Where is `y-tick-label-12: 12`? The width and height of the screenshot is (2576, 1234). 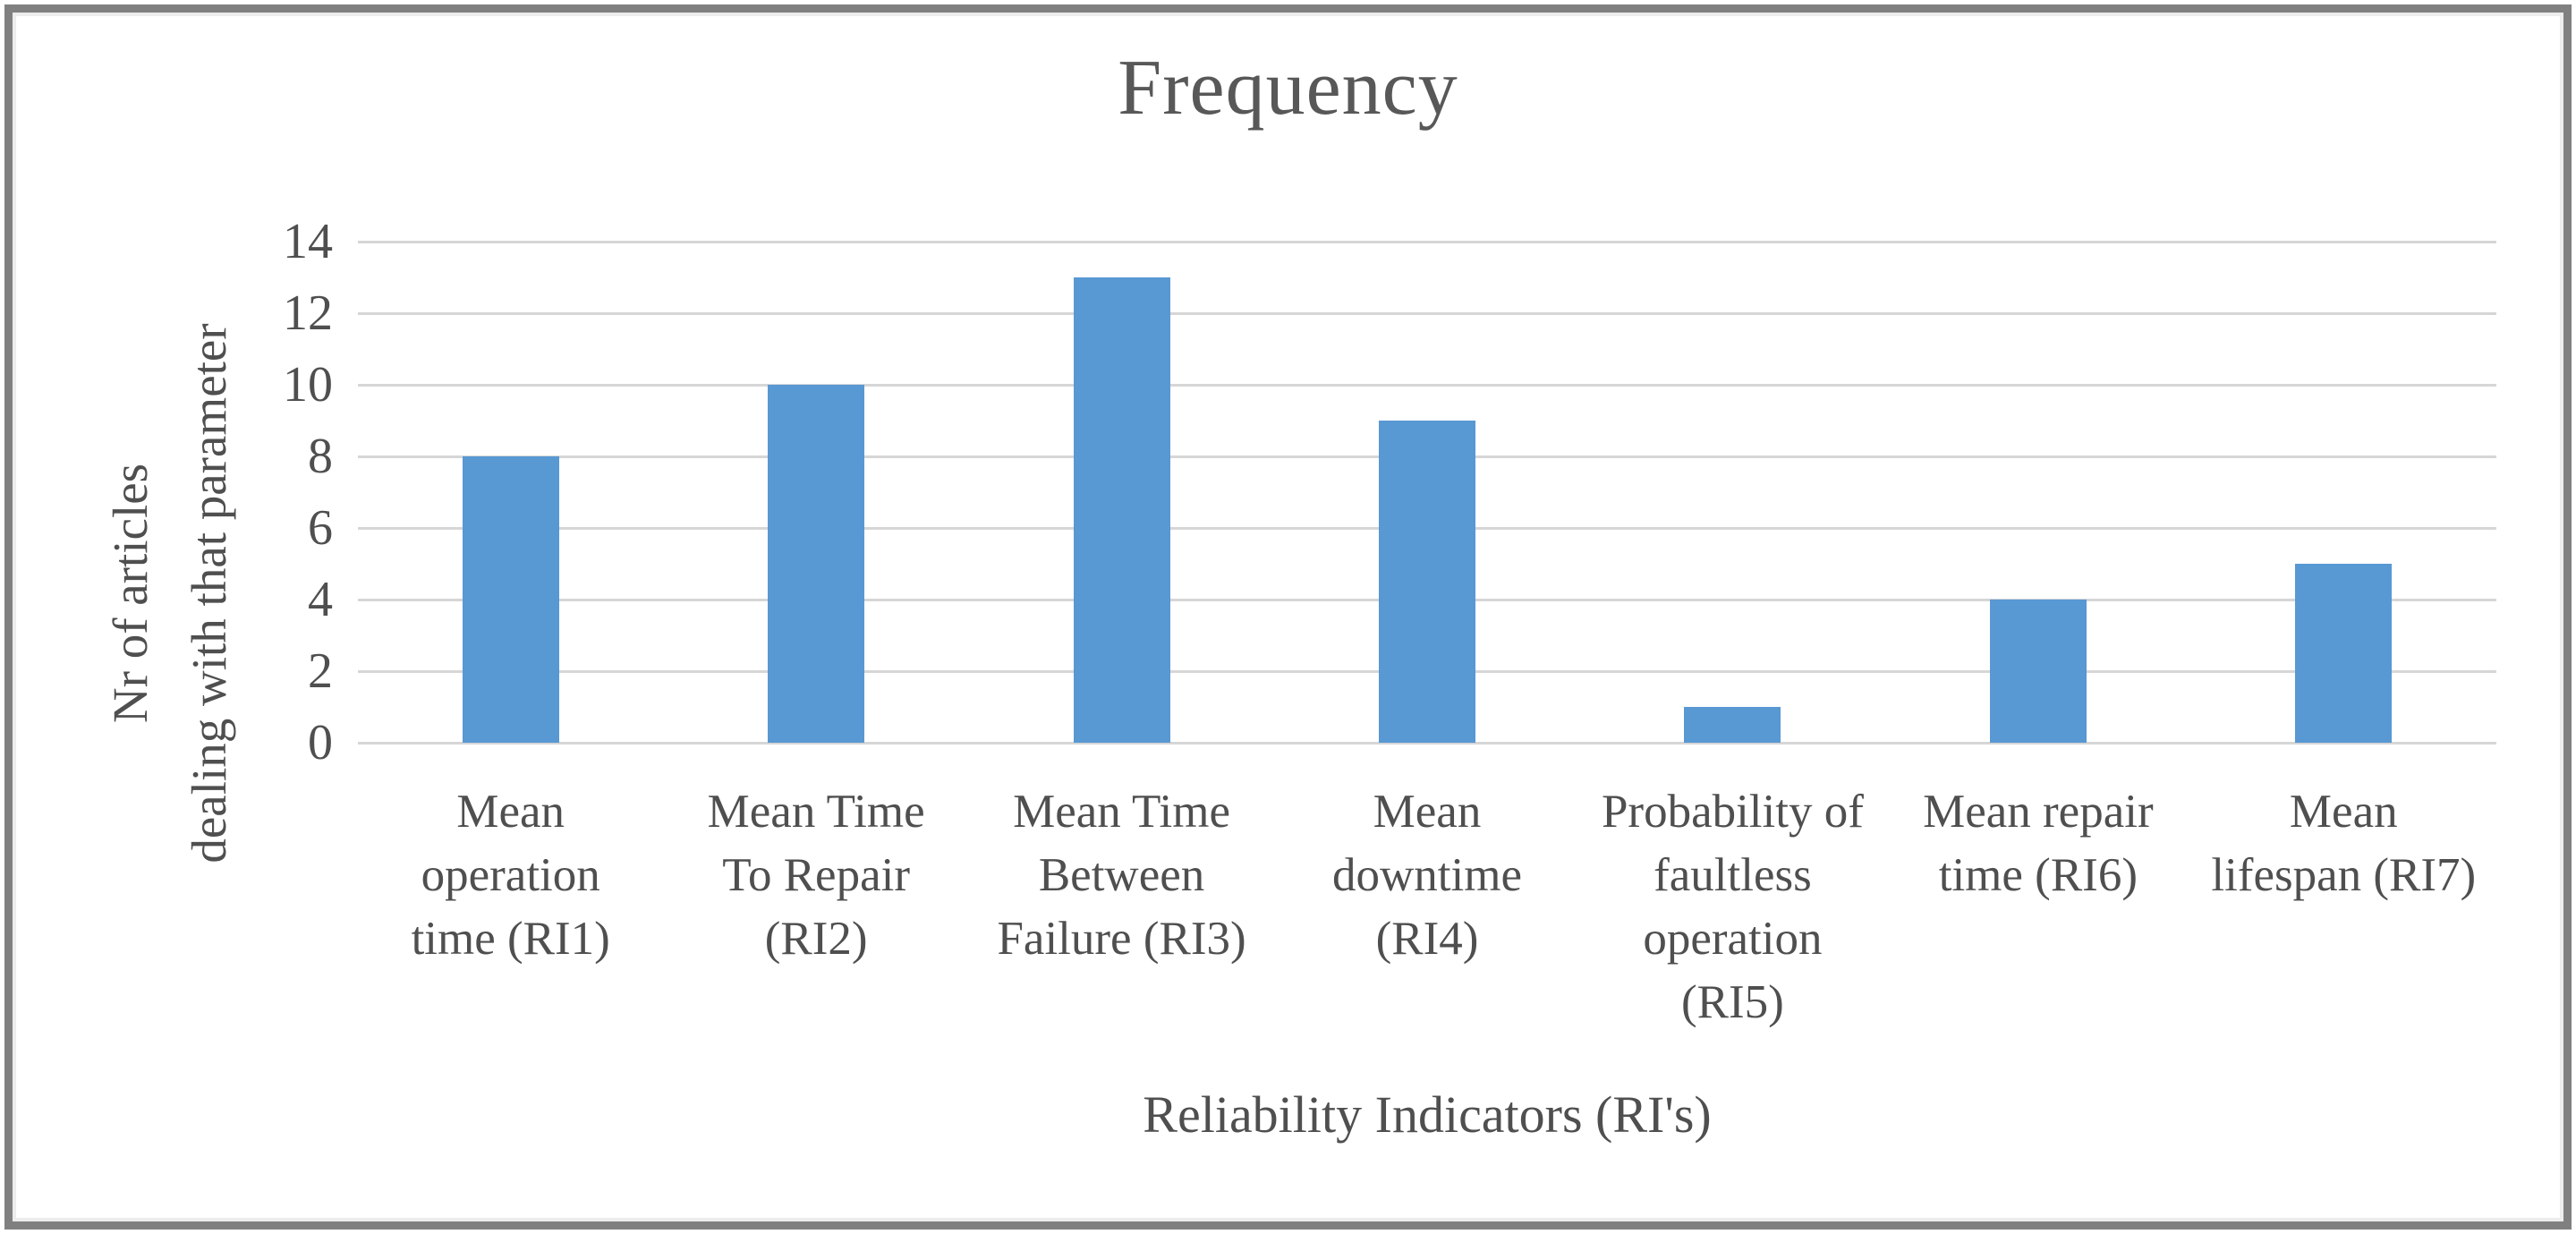
y-tick-label-12: 12 is located at coordinates (308, 313).